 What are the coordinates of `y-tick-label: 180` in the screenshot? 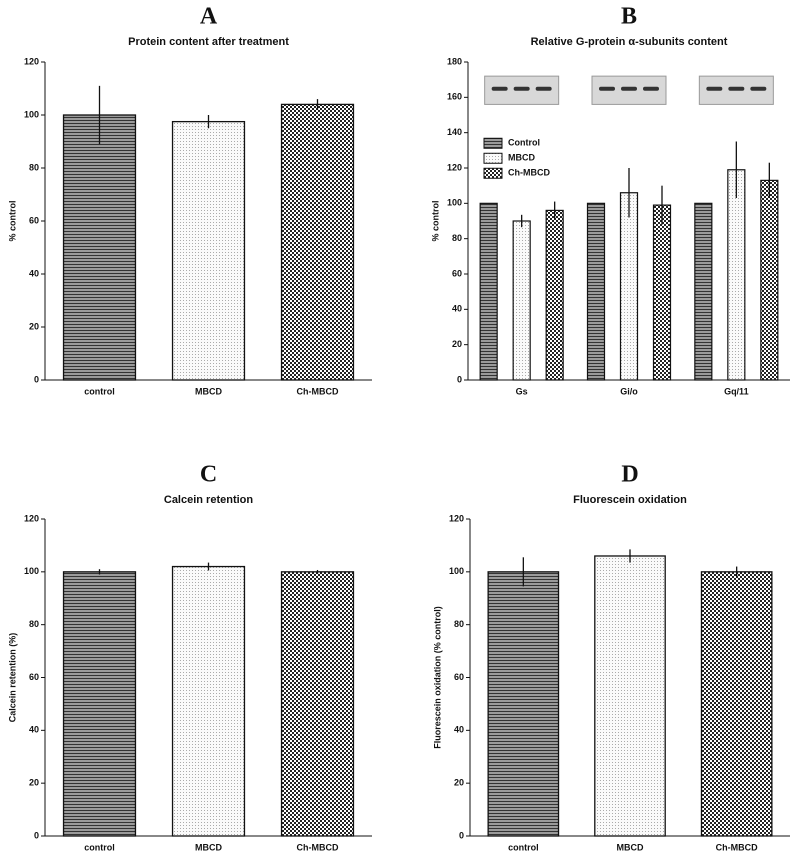 It's located at (454, 61).